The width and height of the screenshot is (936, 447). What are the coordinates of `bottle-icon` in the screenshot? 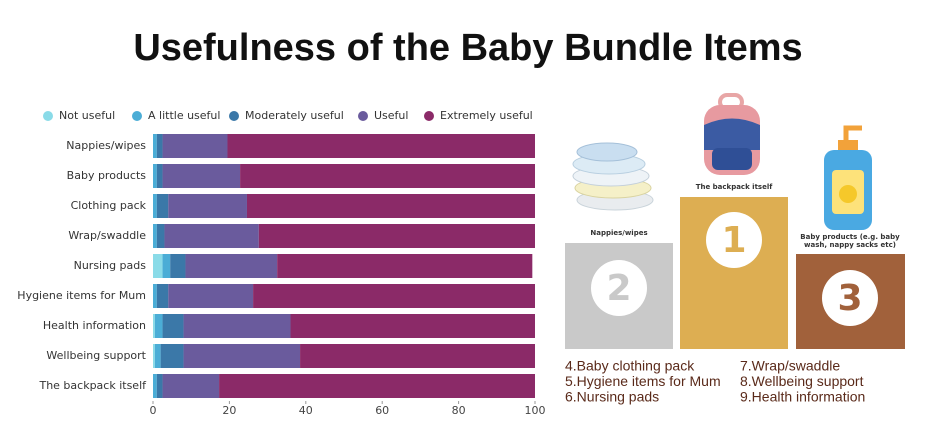 It's located at (848, 177).